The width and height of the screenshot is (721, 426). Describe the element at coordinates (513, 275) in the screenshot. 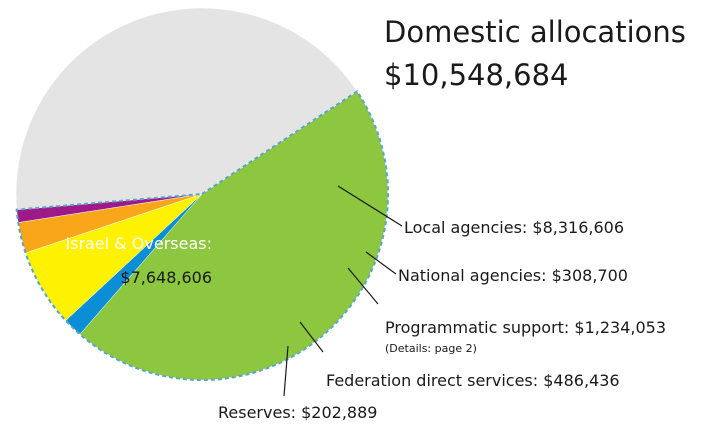

I see `label-national-agencies: National agencies: $308,700` at that location.